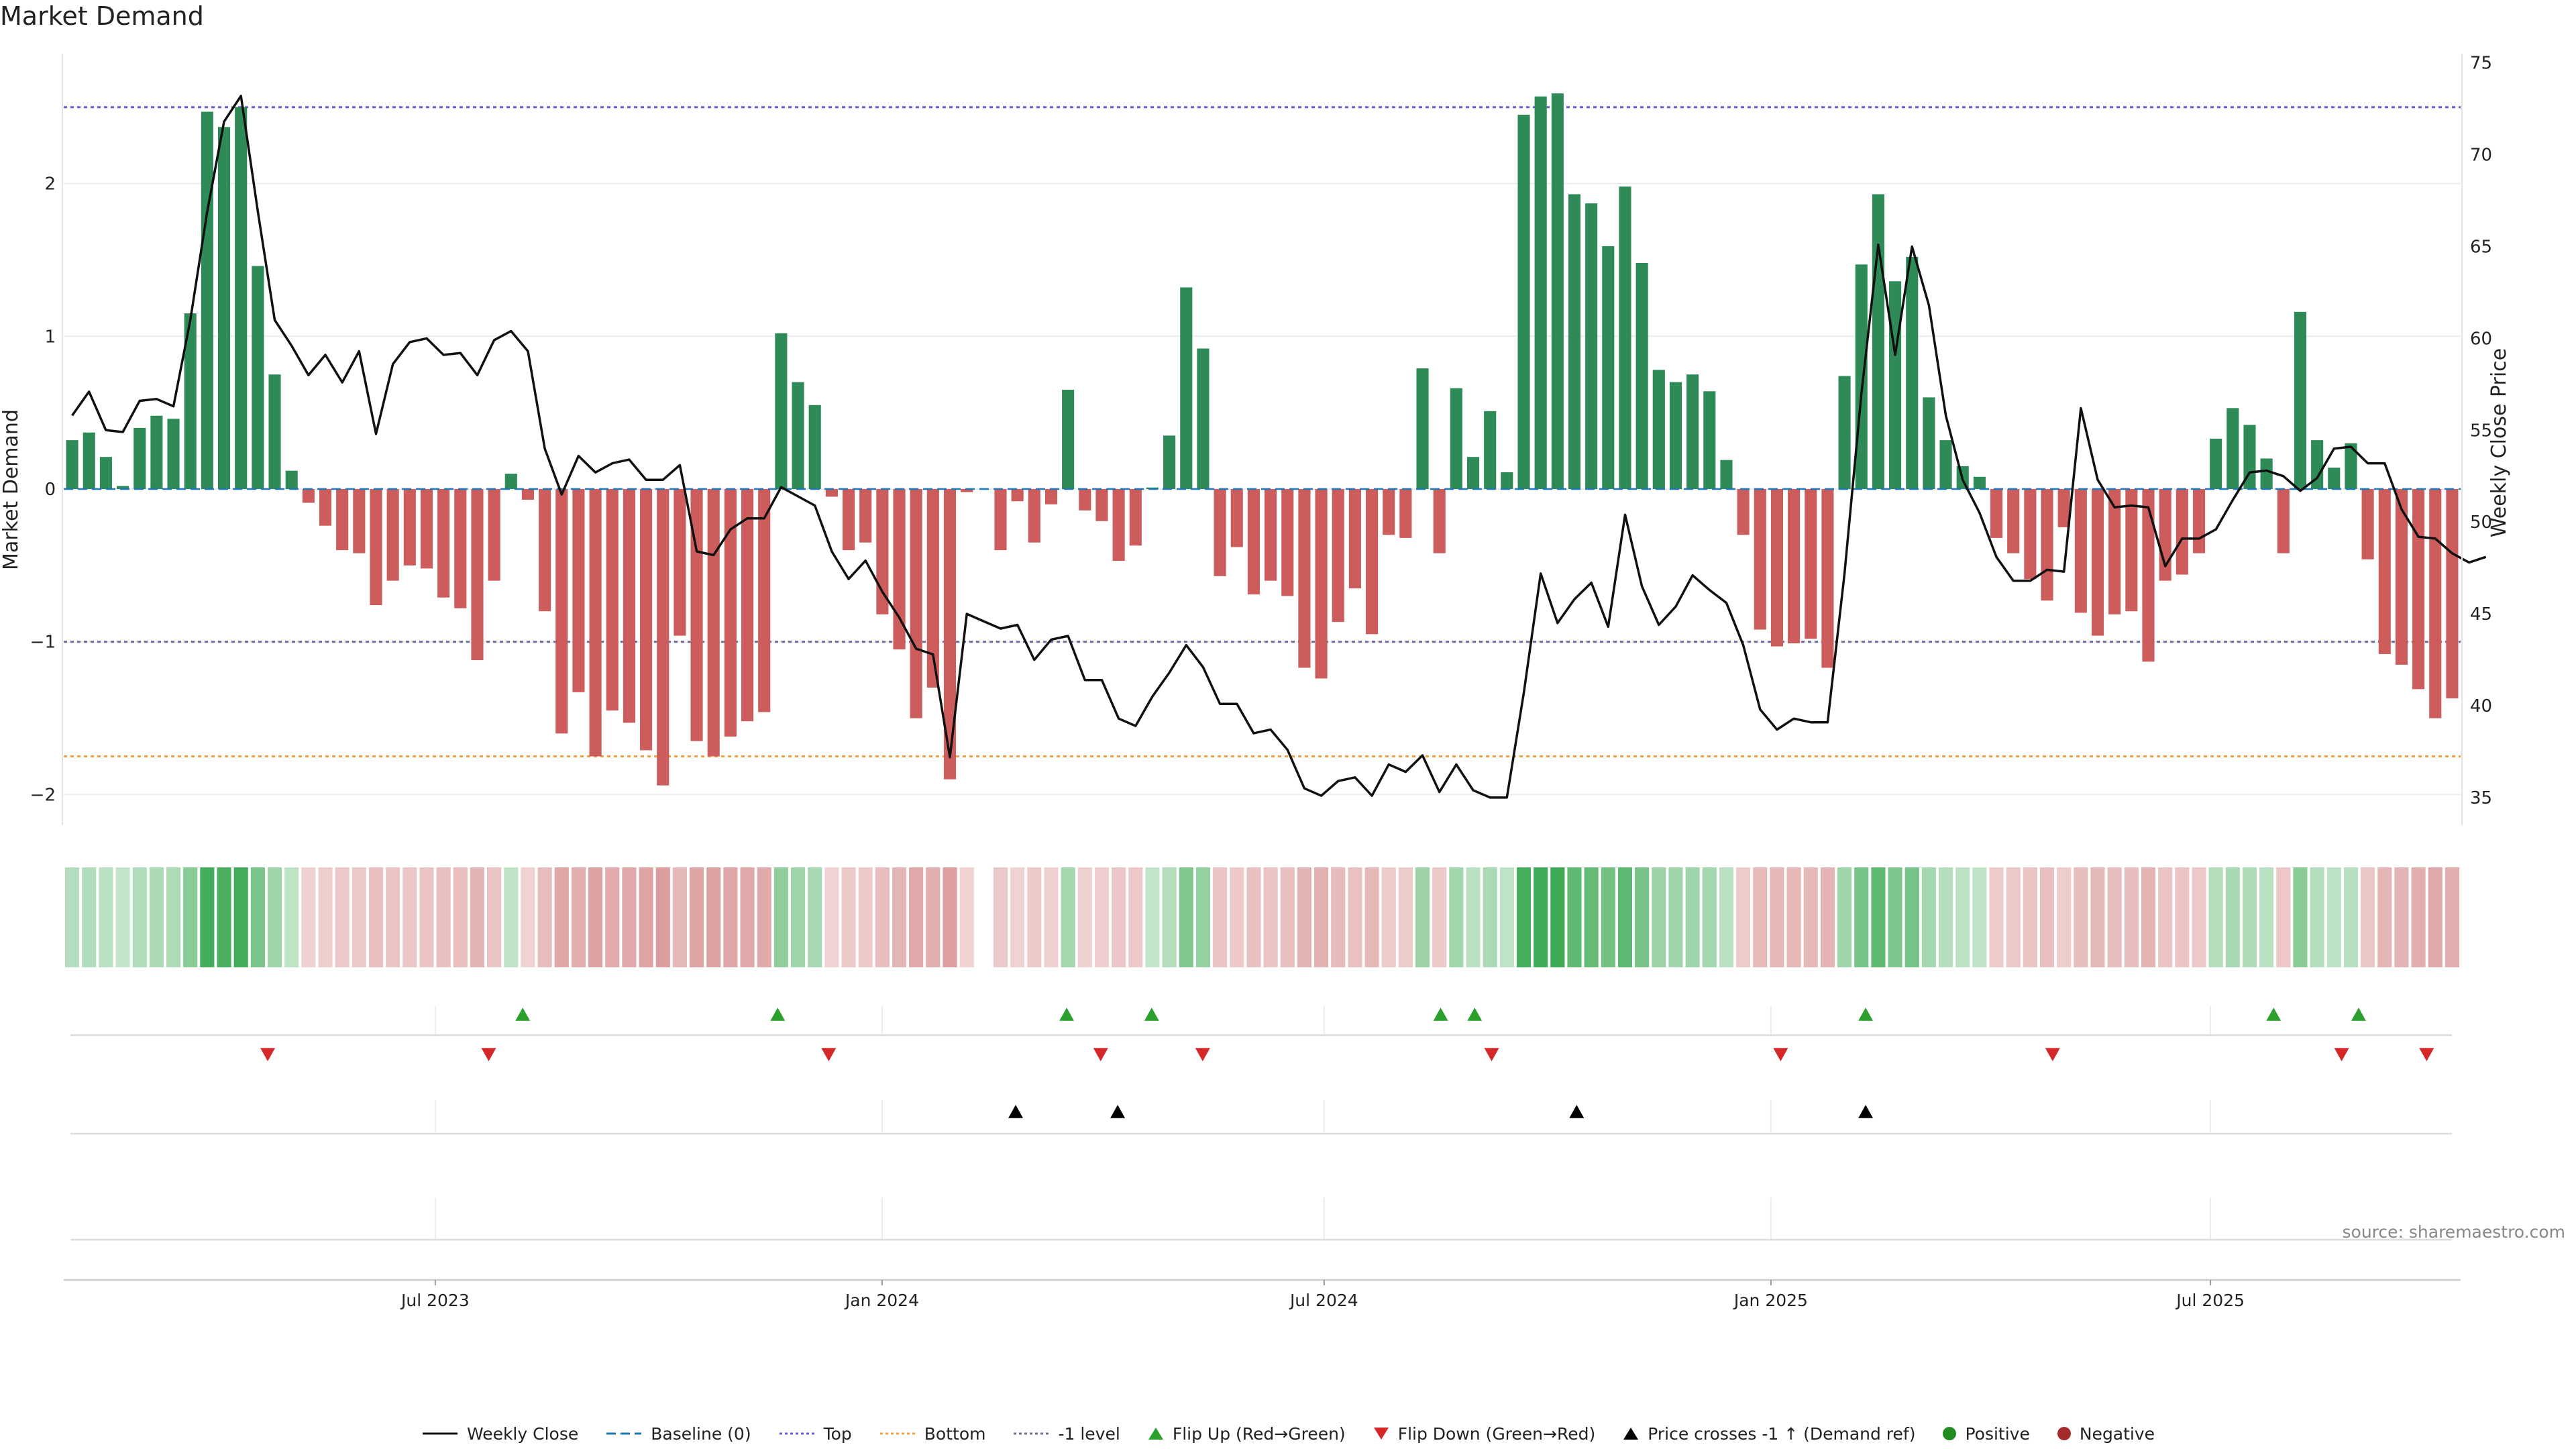 This screenshot has height=1449, width=2576. I want to click on y-tick-label-right: 50, so click(2481, 523).